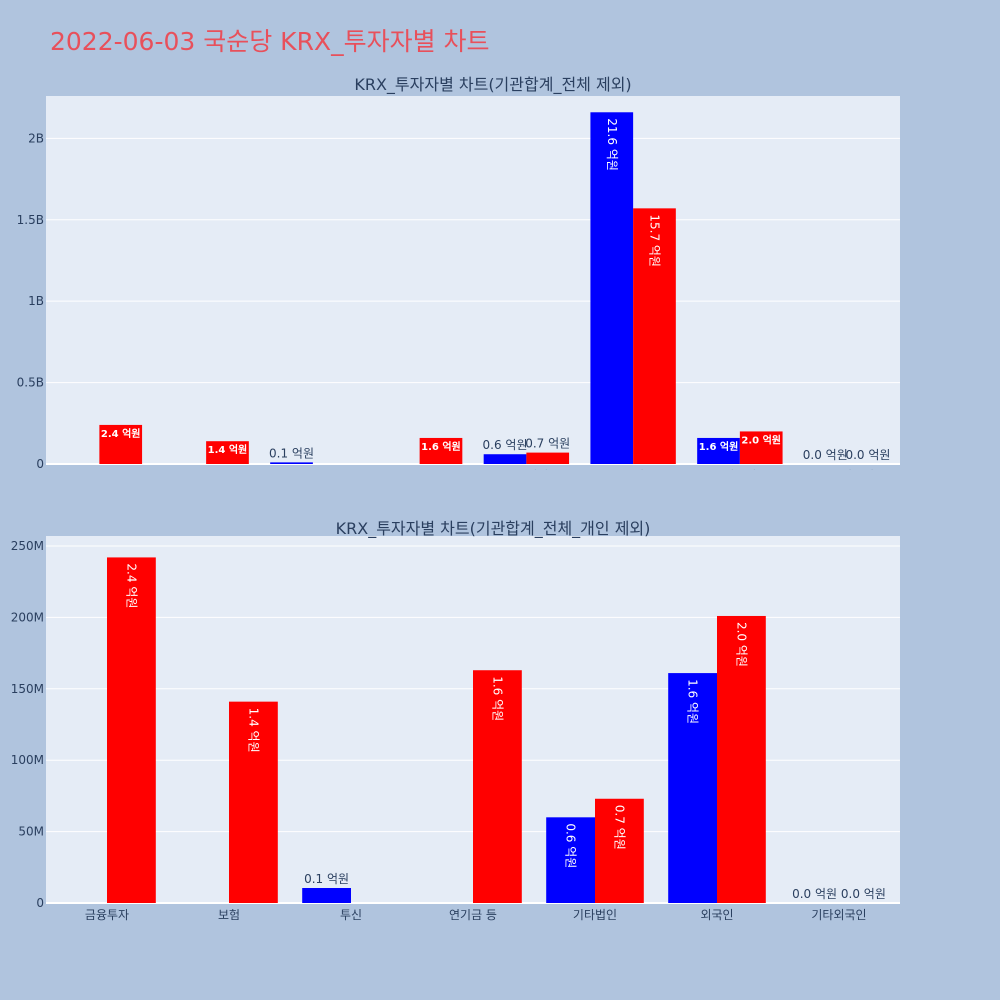 The height and width of the screenshot is (1000, 1000). I want to click on chart-title: KRX_투자자별 차트(기관합계_전체_개인 제외), so click(493, 529).